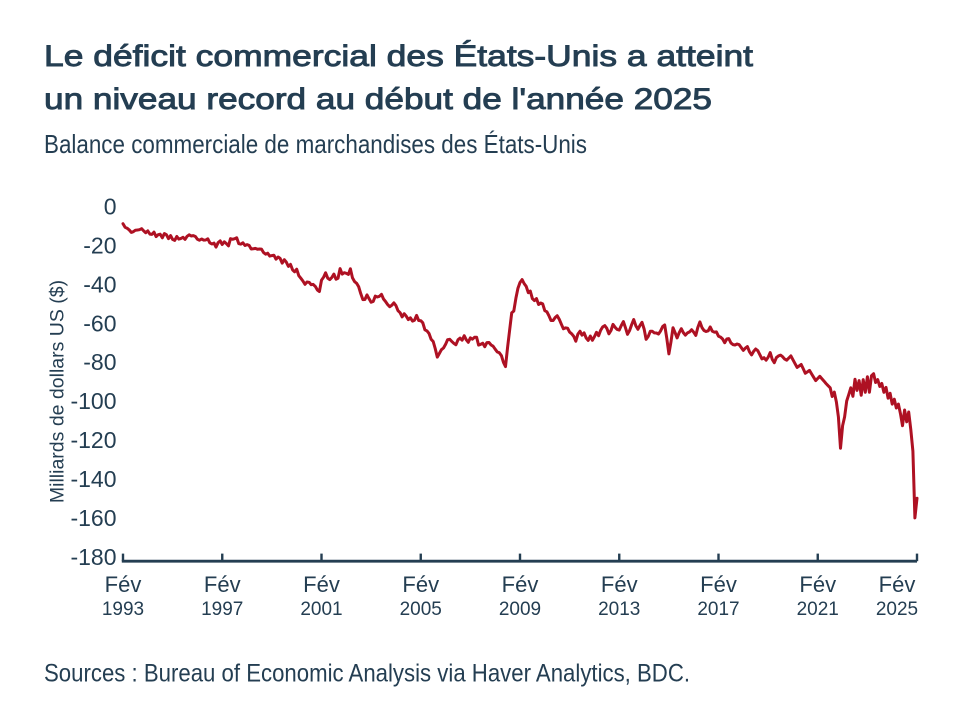 The width and height of the screenshot is (960, 720). I want to click on svg-text: 2025, so click(897, 609).